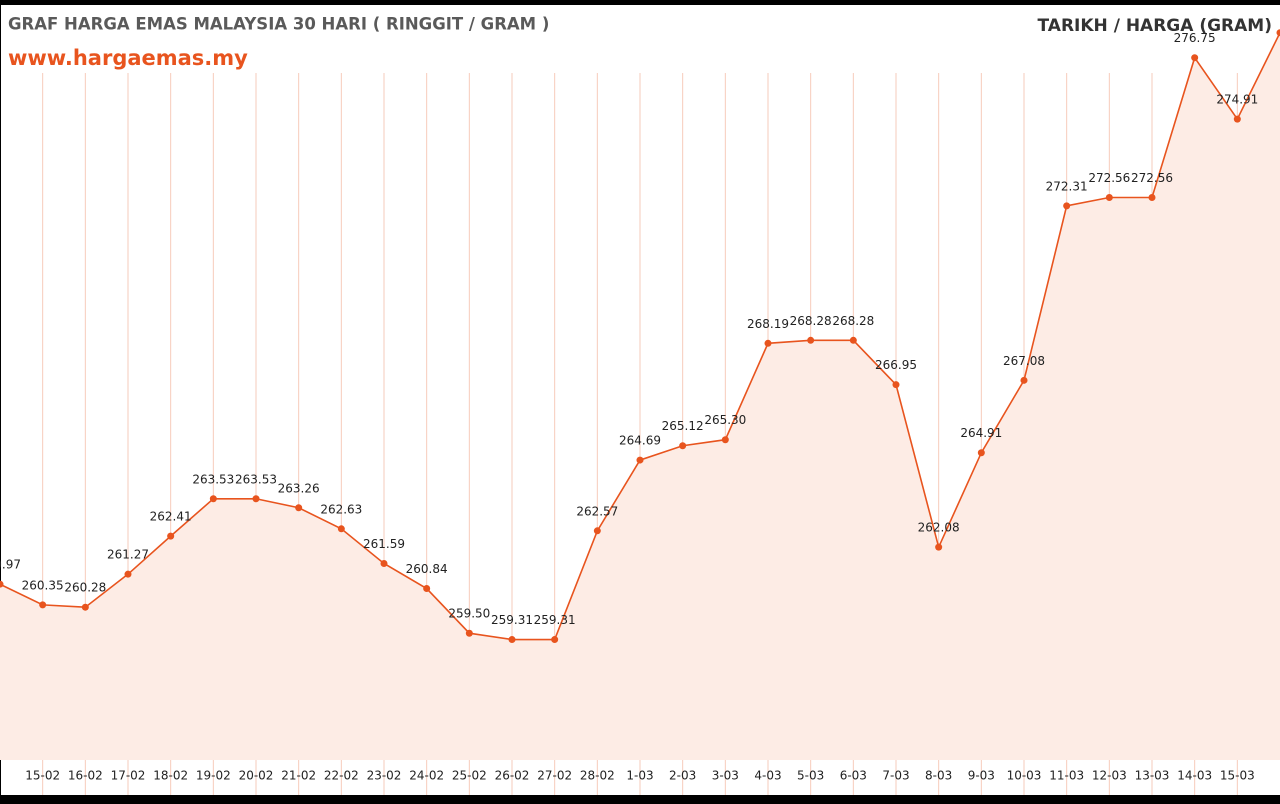 The image size is (1280, 804). Describe the element at coordinates (256, 776) in the screenshot. I see `x-tick-label: 20-02` at that location.